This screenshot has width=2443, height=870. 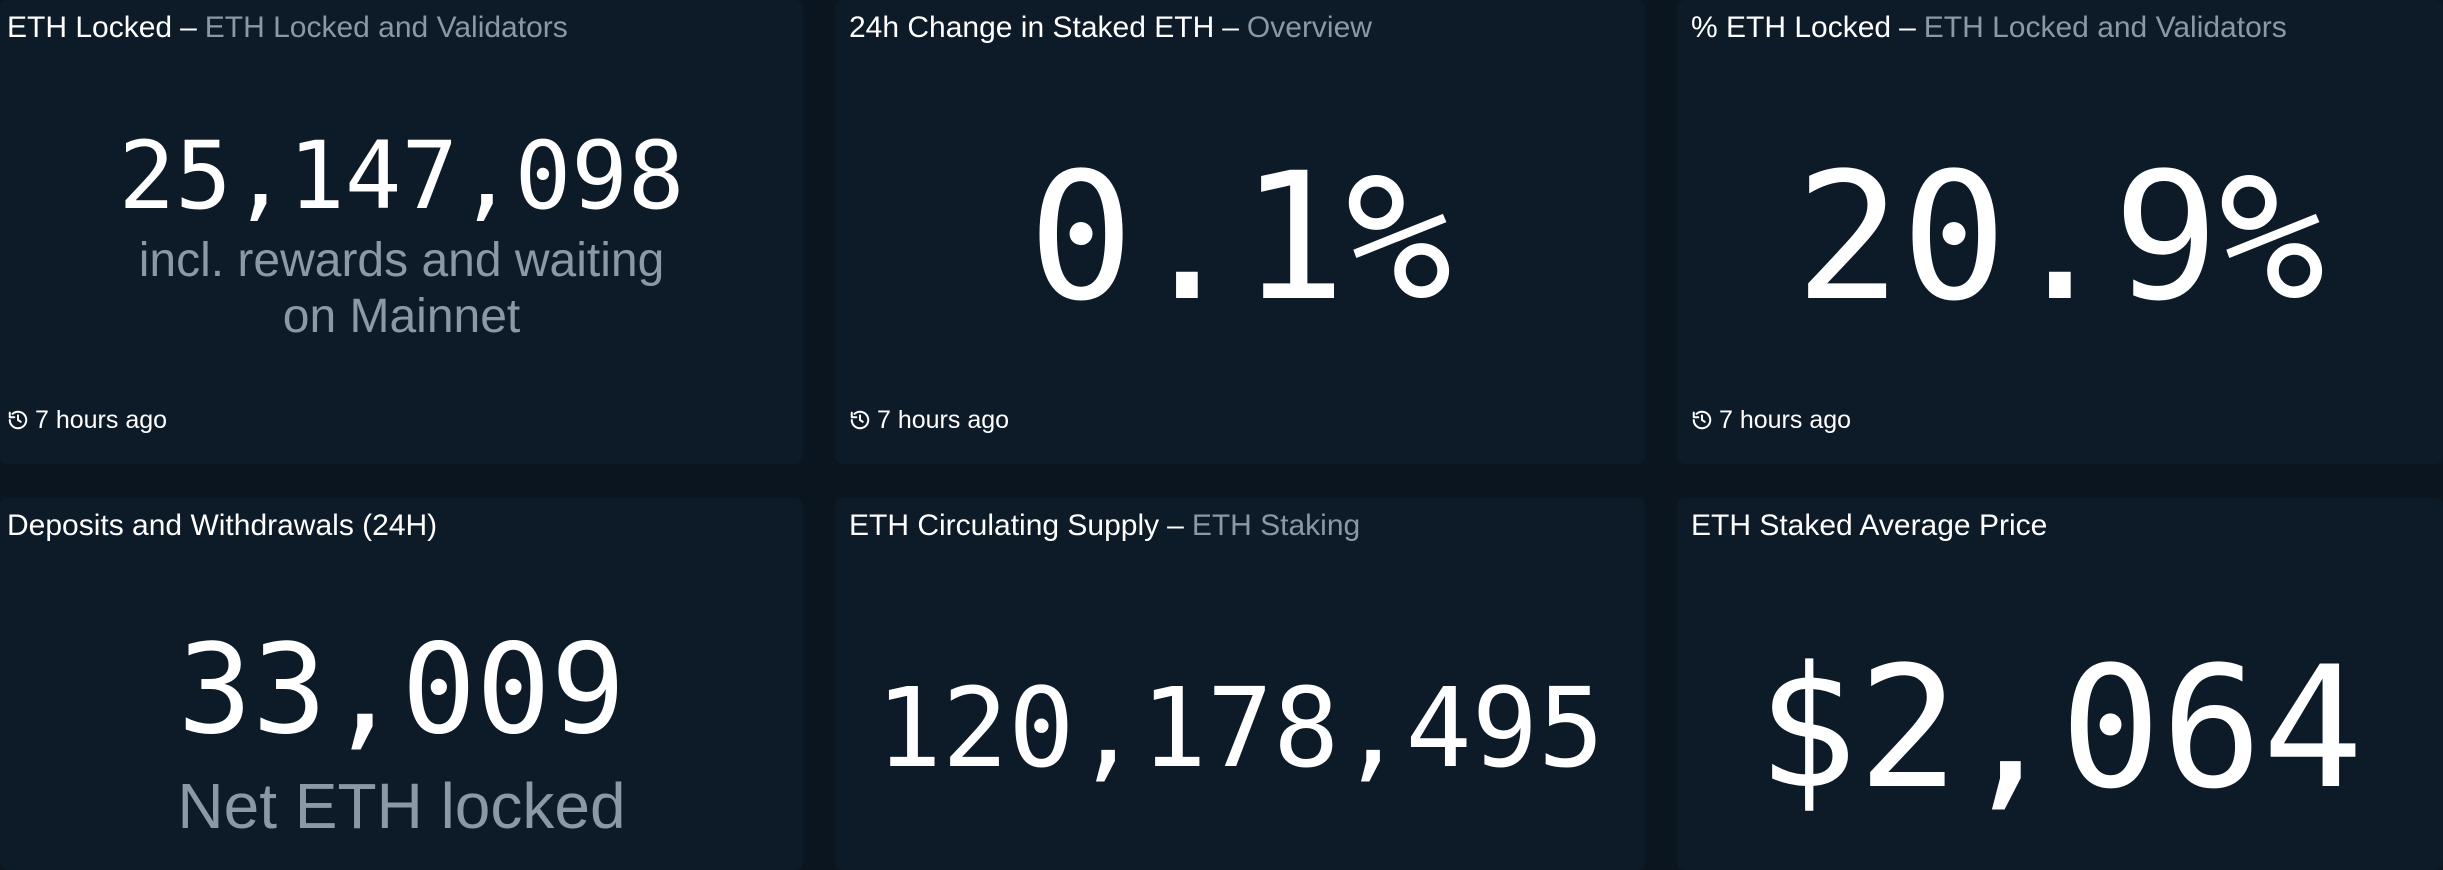 I want to click on panel-title: 24h Change in Staked ETH – Overview, so click(x=1110, y=28).